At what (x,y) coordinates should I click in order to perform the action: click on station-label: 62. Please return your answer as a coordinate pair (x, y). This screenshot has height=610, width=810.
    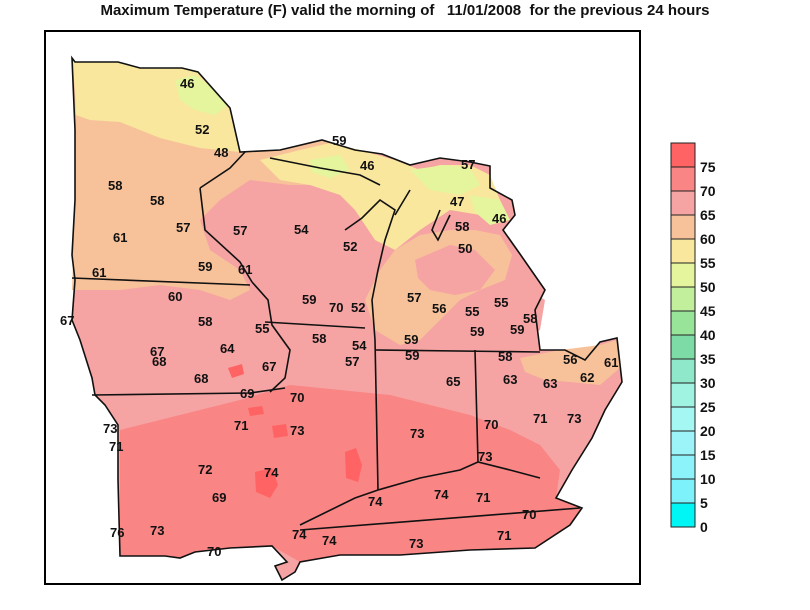
    Looking at the image, I should click on (587, 377).